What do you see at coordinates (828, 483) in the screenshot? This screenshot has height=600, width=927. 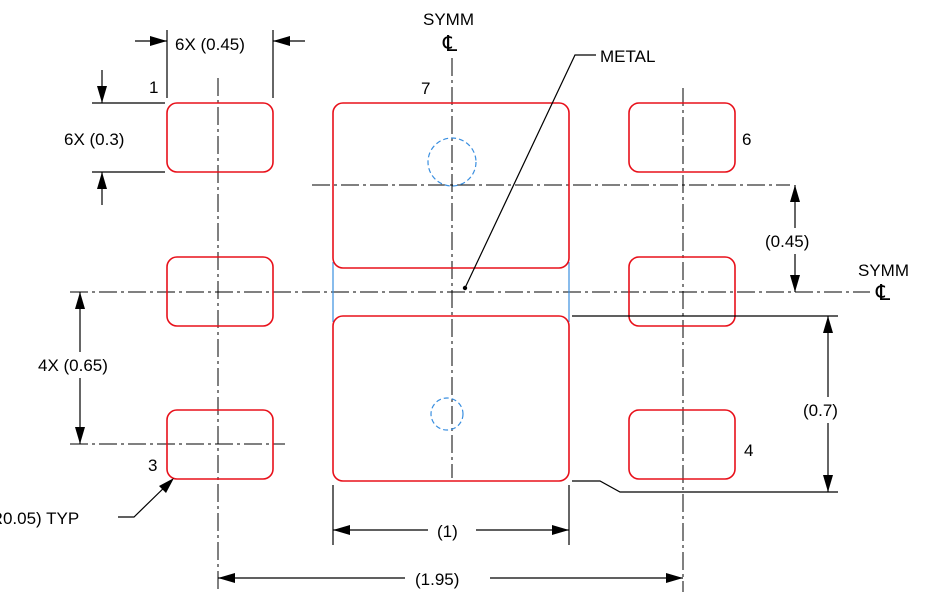 I see `dim-center-height-arrow-bottom` at bounding box center [828, 483].